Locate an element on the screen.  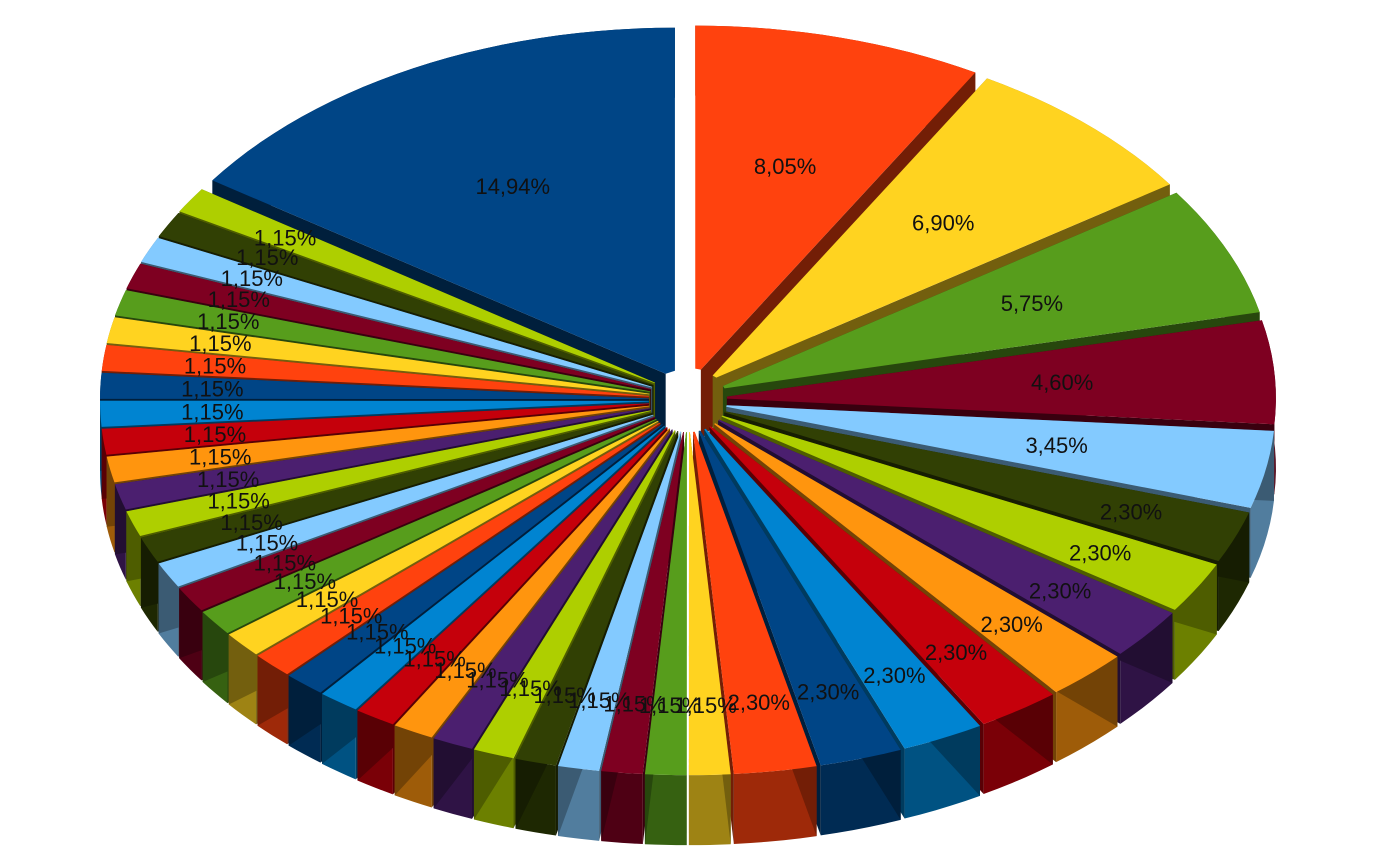
data-label: 8,05% is located at coordinates (785, 166).